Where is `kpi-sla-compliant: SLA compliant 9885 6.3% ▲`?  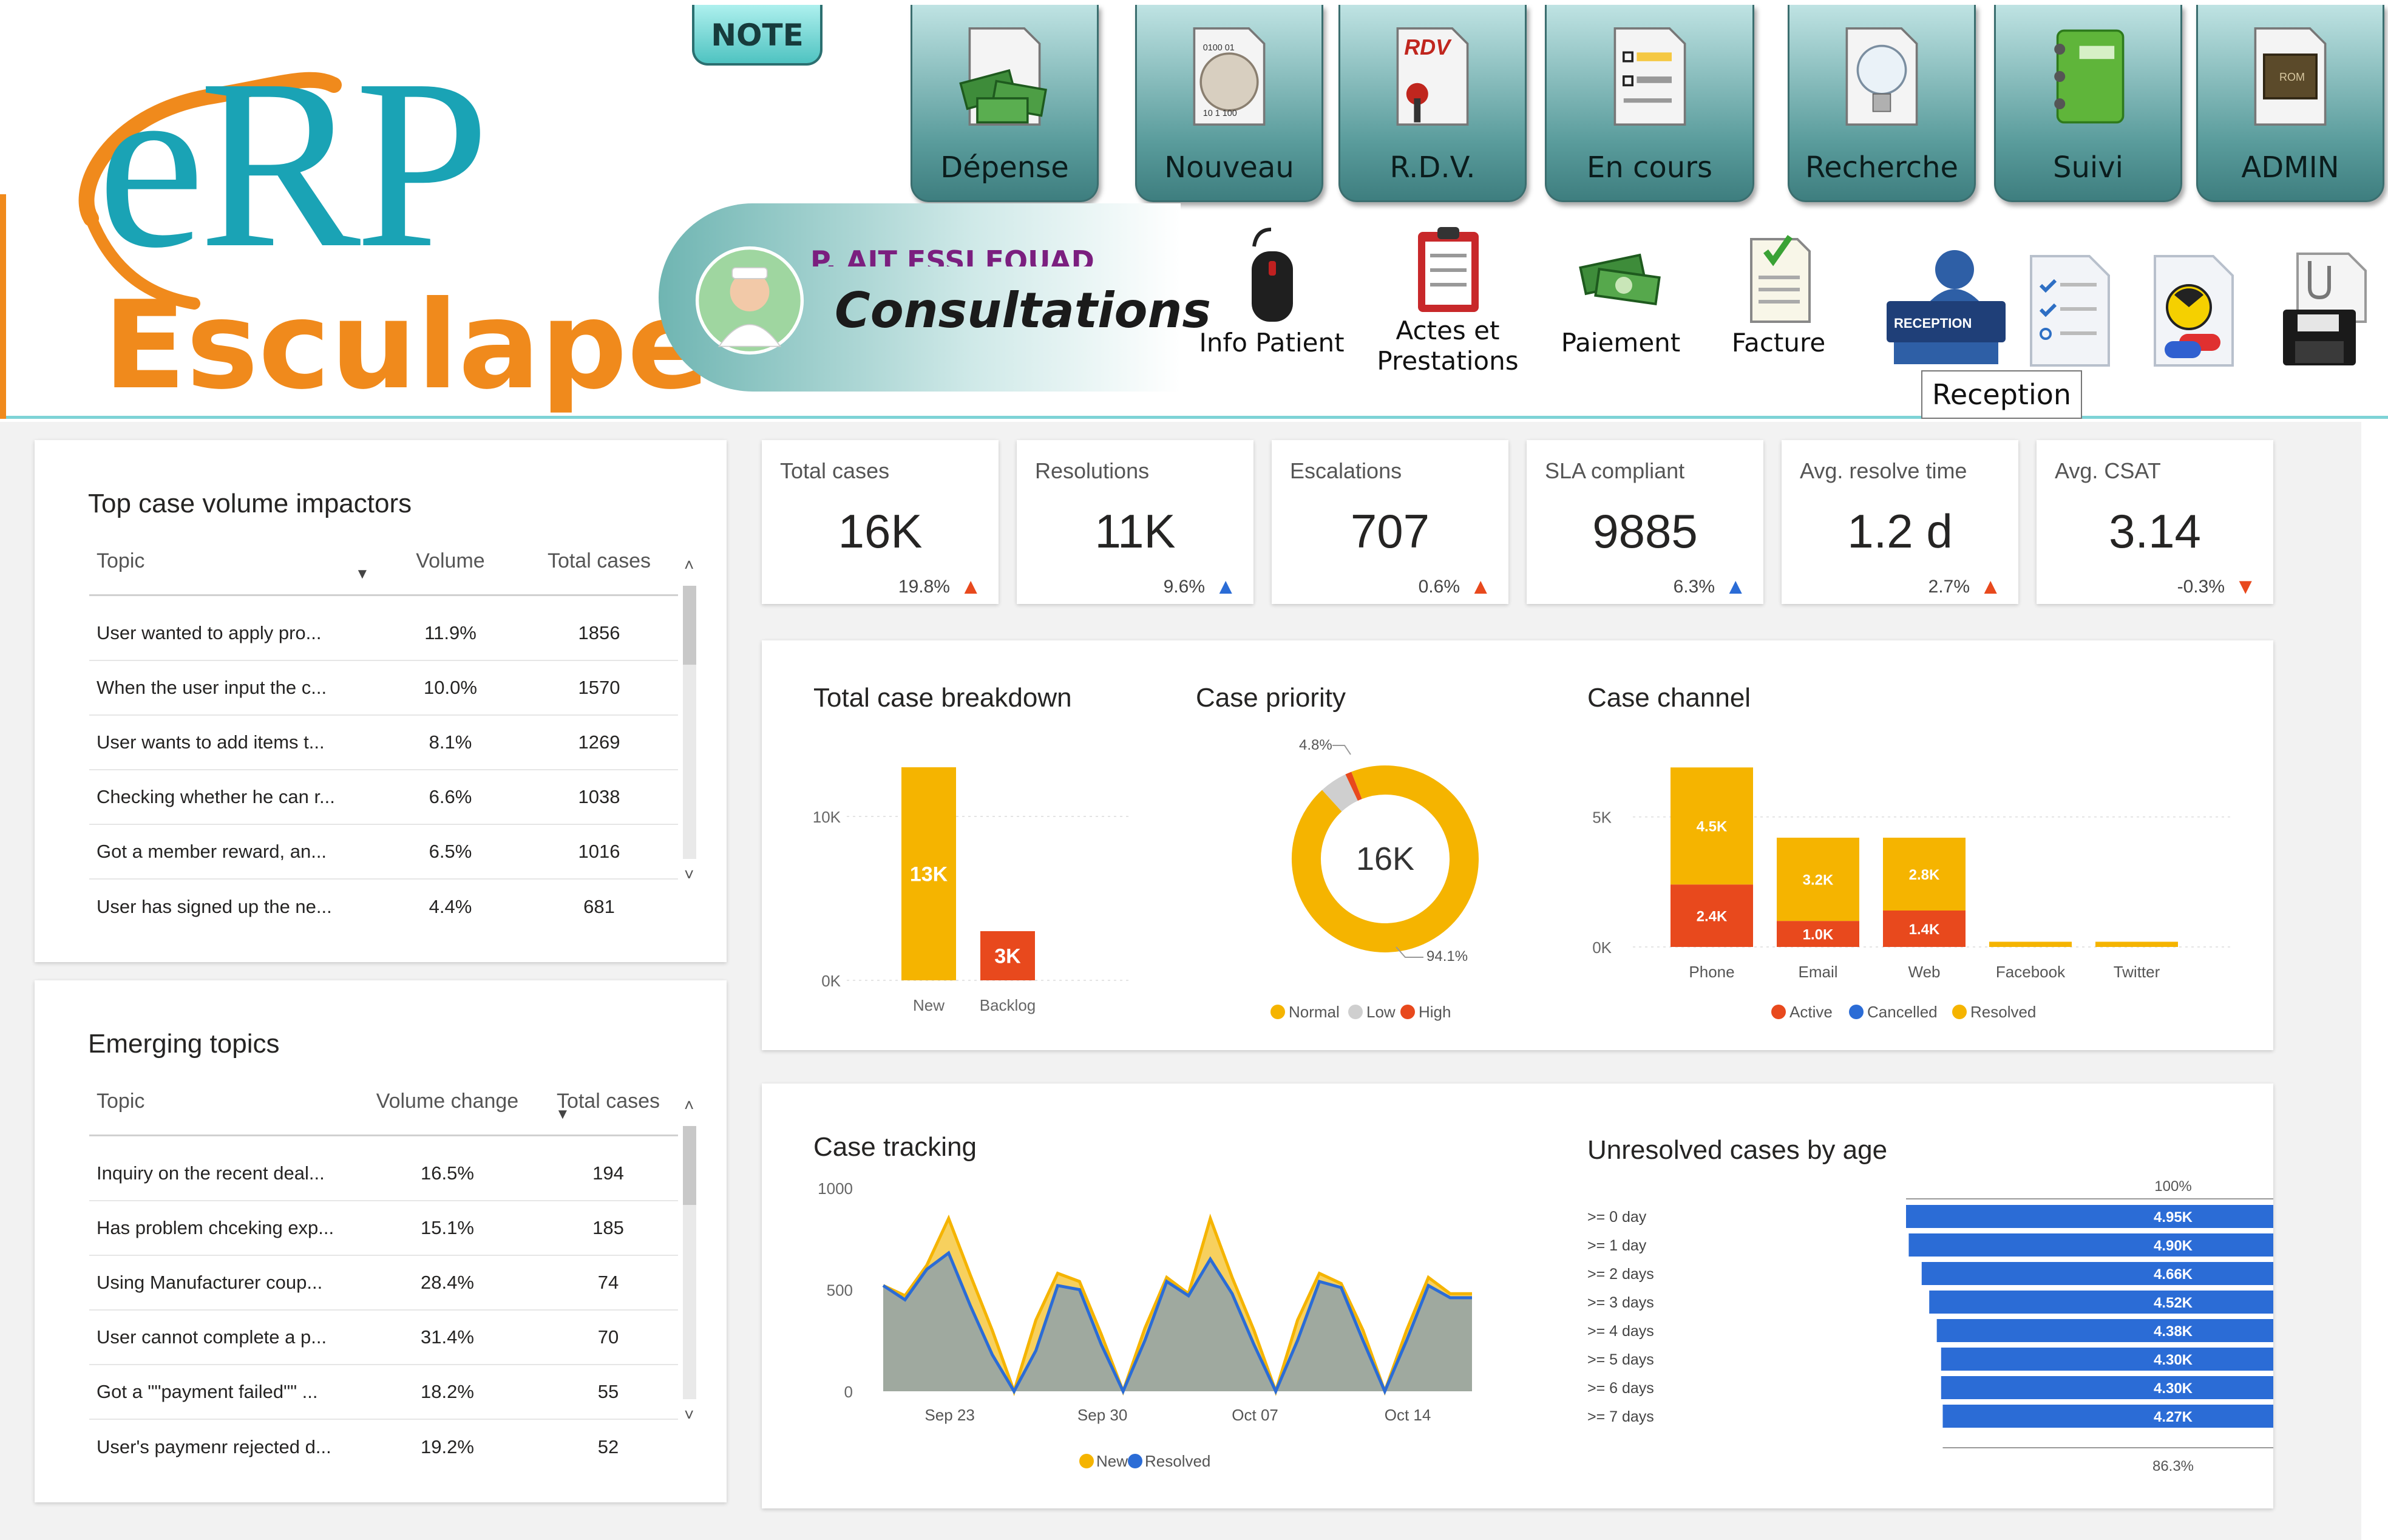
kpi-sla-compliant: SLA compliant 9885 6.3% ▲ is located at coordinates (1645, 522).